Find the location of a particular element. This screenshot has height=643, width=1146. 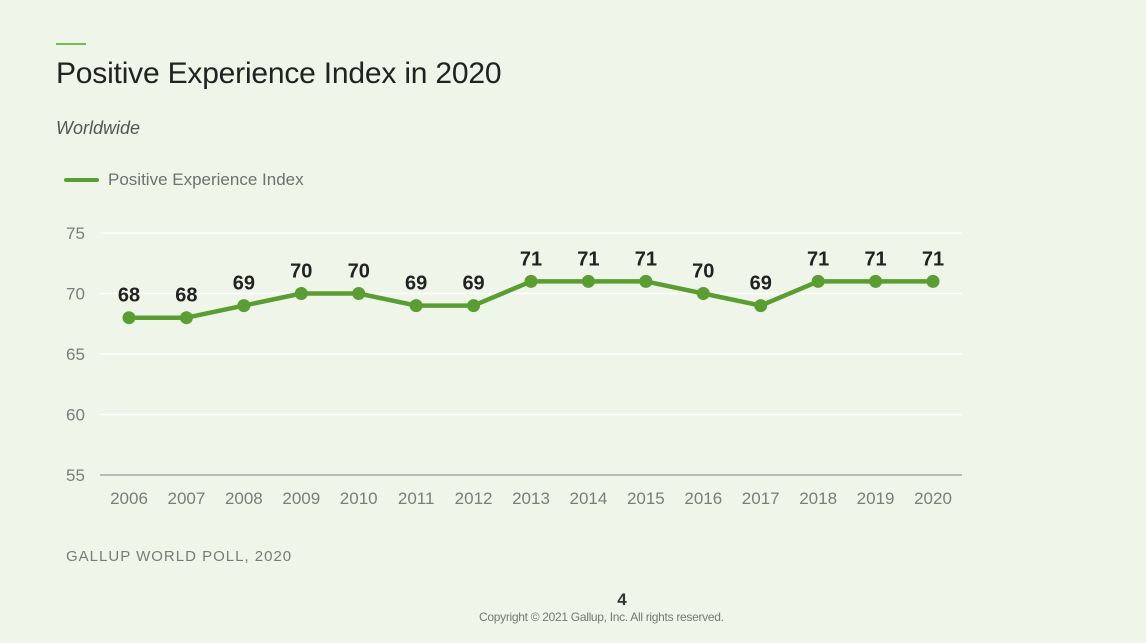

x-tick-label: 2011 is located at coordinates (416, 498).